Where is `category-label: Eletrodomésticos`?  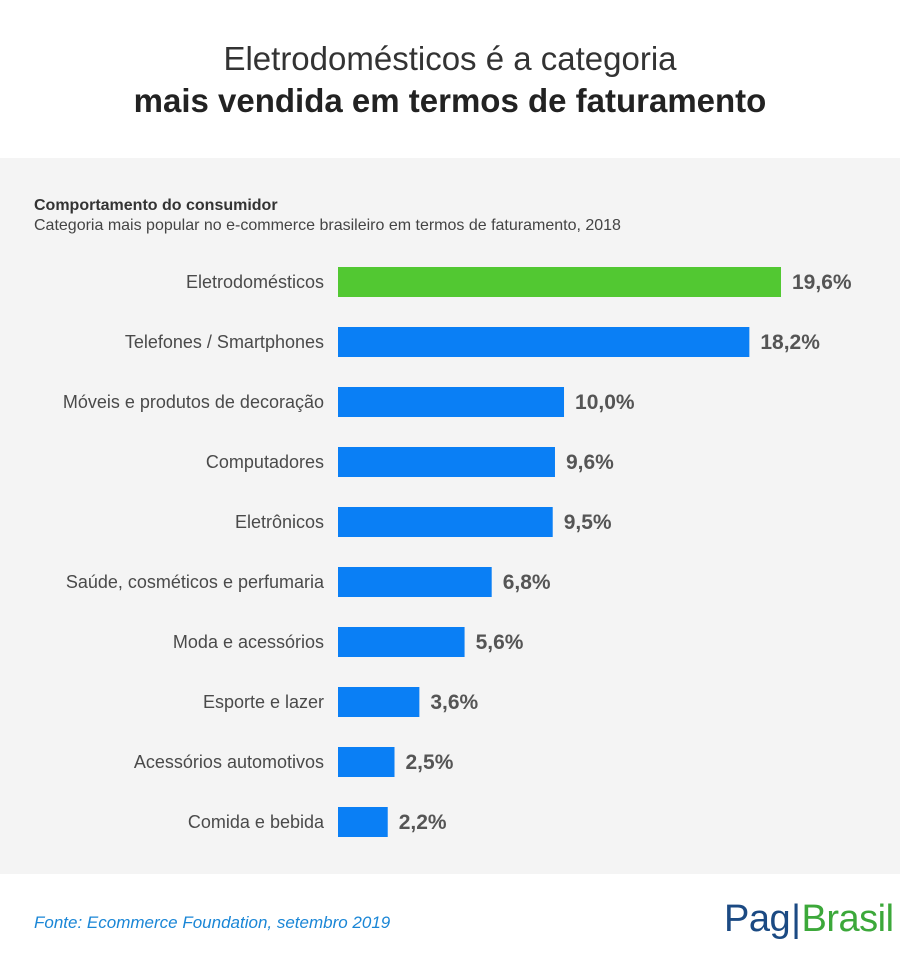
category-label: Eletrodomésticos is located at coordinates (255, 282).